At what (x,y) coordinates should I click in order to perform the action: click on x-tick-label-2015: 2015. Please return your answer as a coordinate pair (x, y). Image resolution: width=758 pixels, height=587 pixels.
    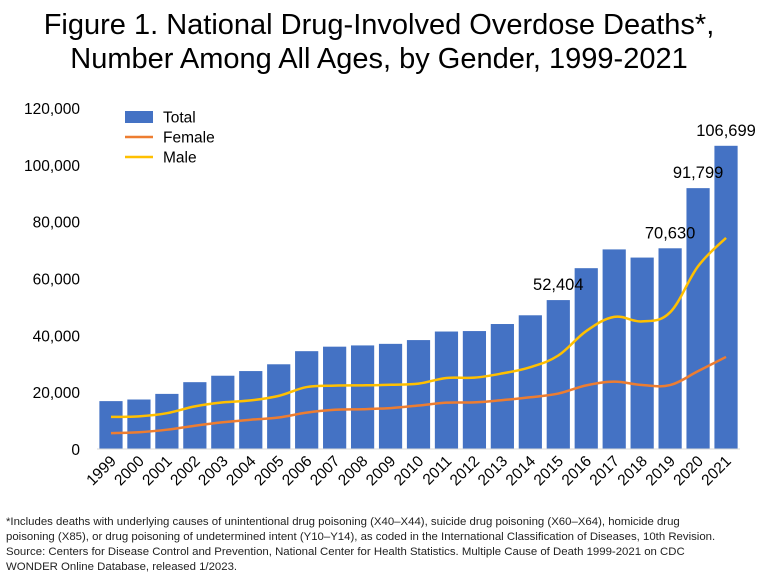
    Looking at the image, I should click on (549, 471).